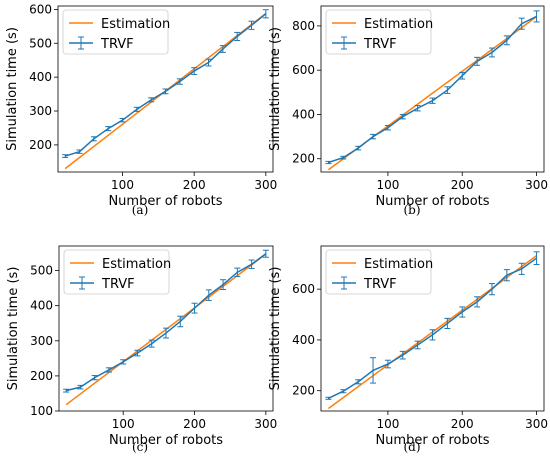 Image resolution: width=550 pixels, height=462 pixels. What do you see at coordinates (140, 210) in the screenshot?
I see `panel-caption: (a)` at bounding box center [140, 210].